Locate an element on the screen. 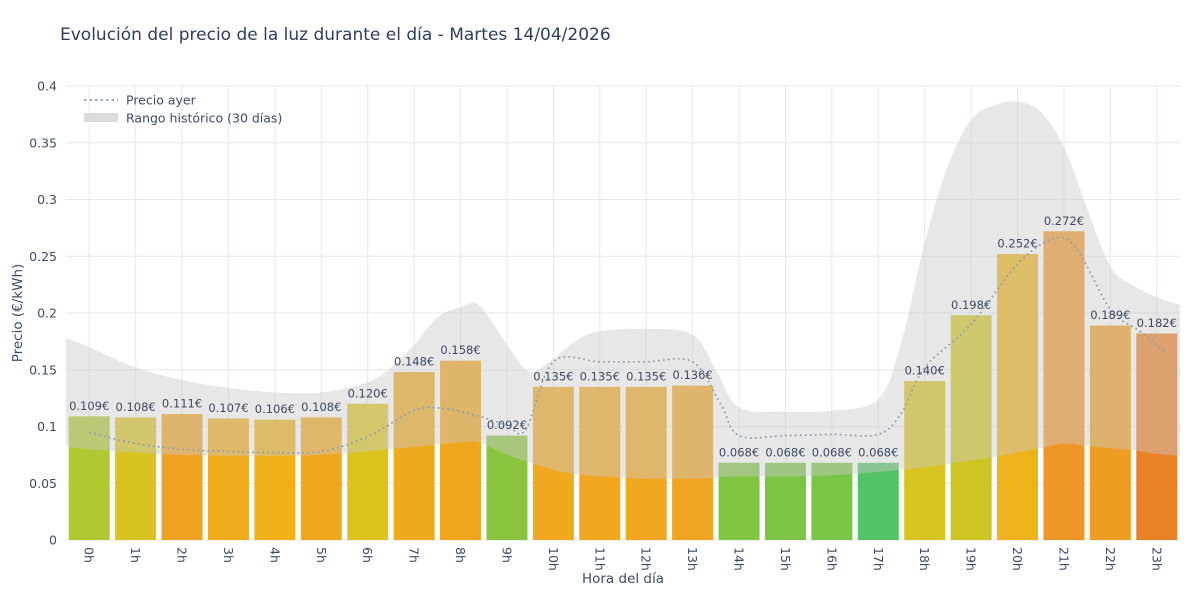 Image resolution: width=1200 pixels, height=600 pixels. y-tick-label: 0.1 is located at coordinates (47, 426).